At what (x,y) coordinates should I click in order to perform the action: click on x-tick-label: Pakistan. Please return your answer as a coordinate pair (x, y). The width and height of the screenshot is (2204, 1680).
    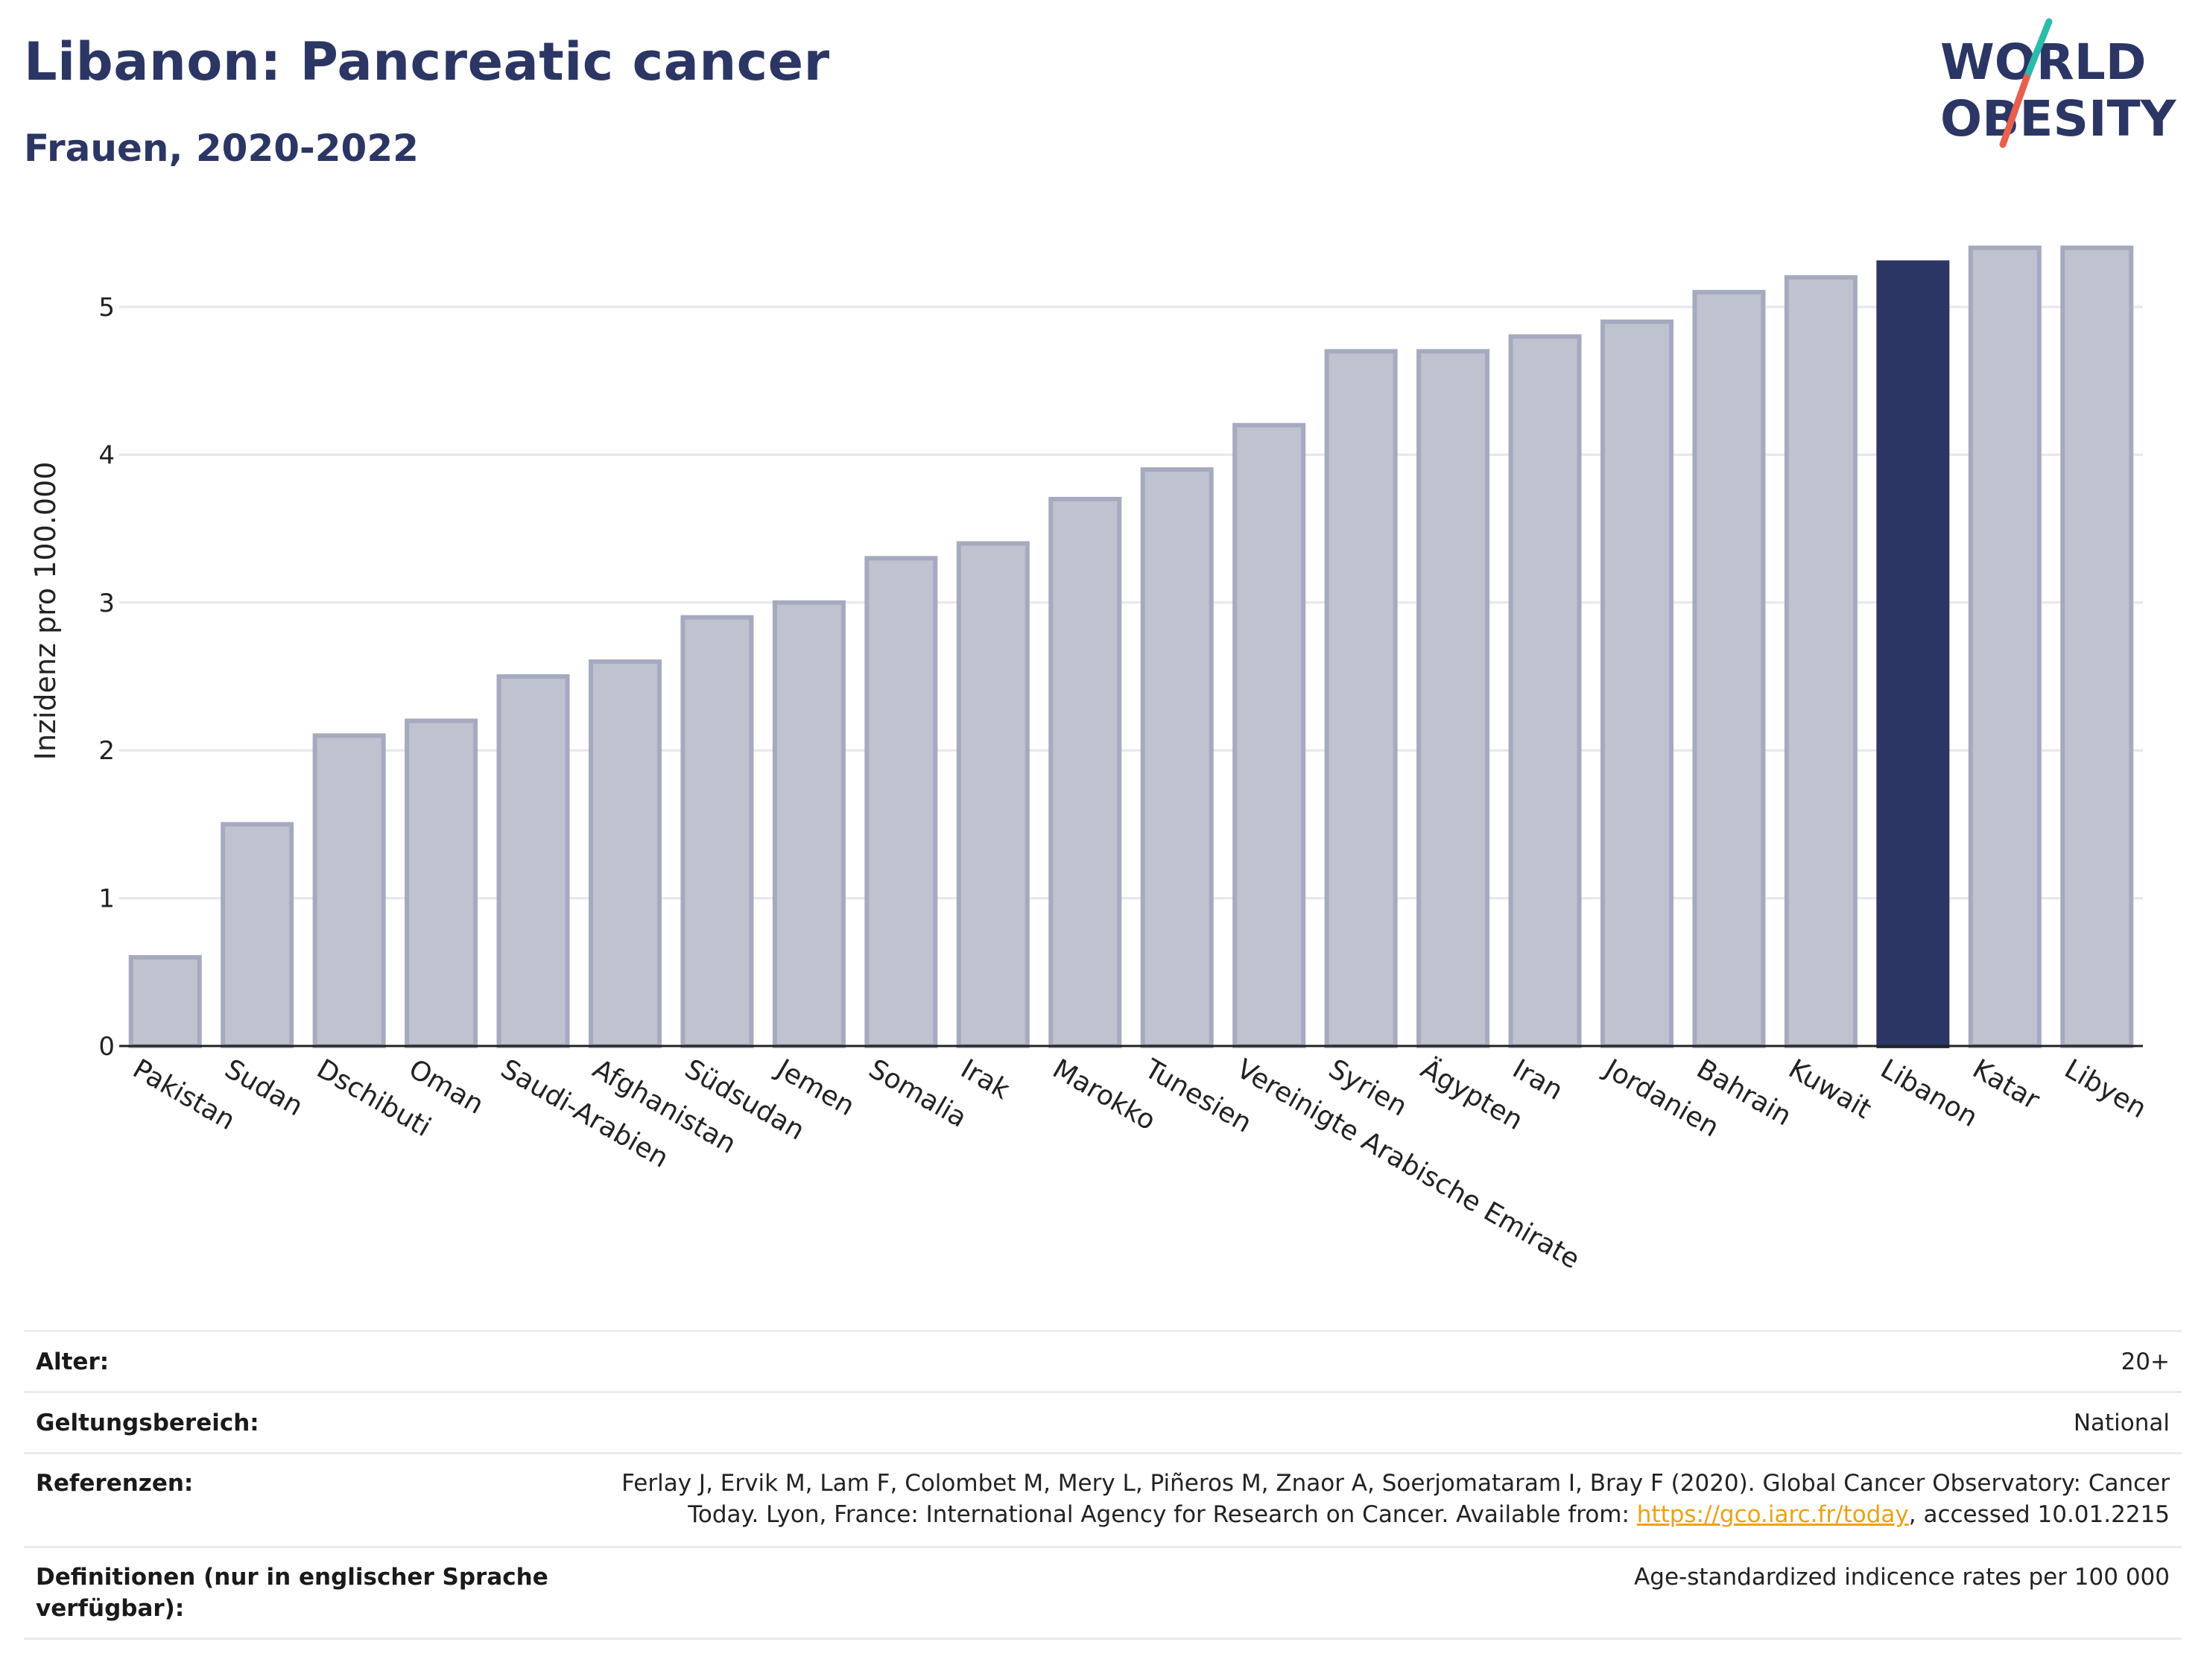
    Looking at the image, I should click on (183, 1094).